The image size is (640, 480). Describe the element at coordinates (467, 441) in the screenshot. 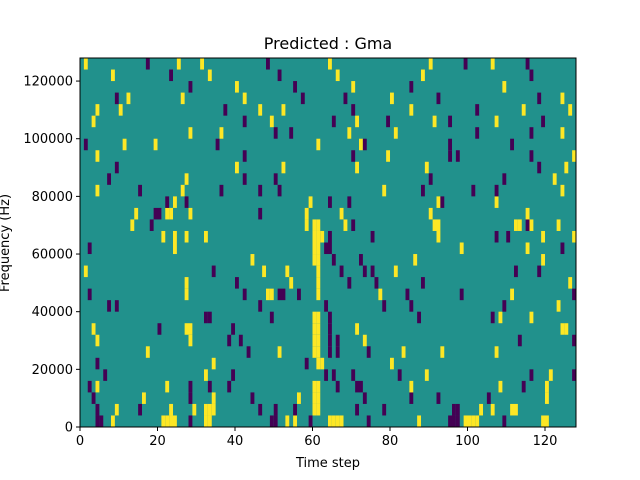

I see `x-tick-label: 100` at that location.